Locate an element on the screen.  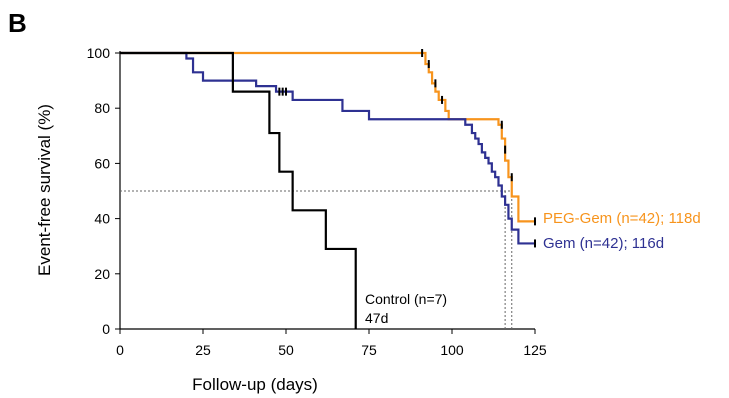
y-tick-label: 0 is located at coordinates (106, 329).